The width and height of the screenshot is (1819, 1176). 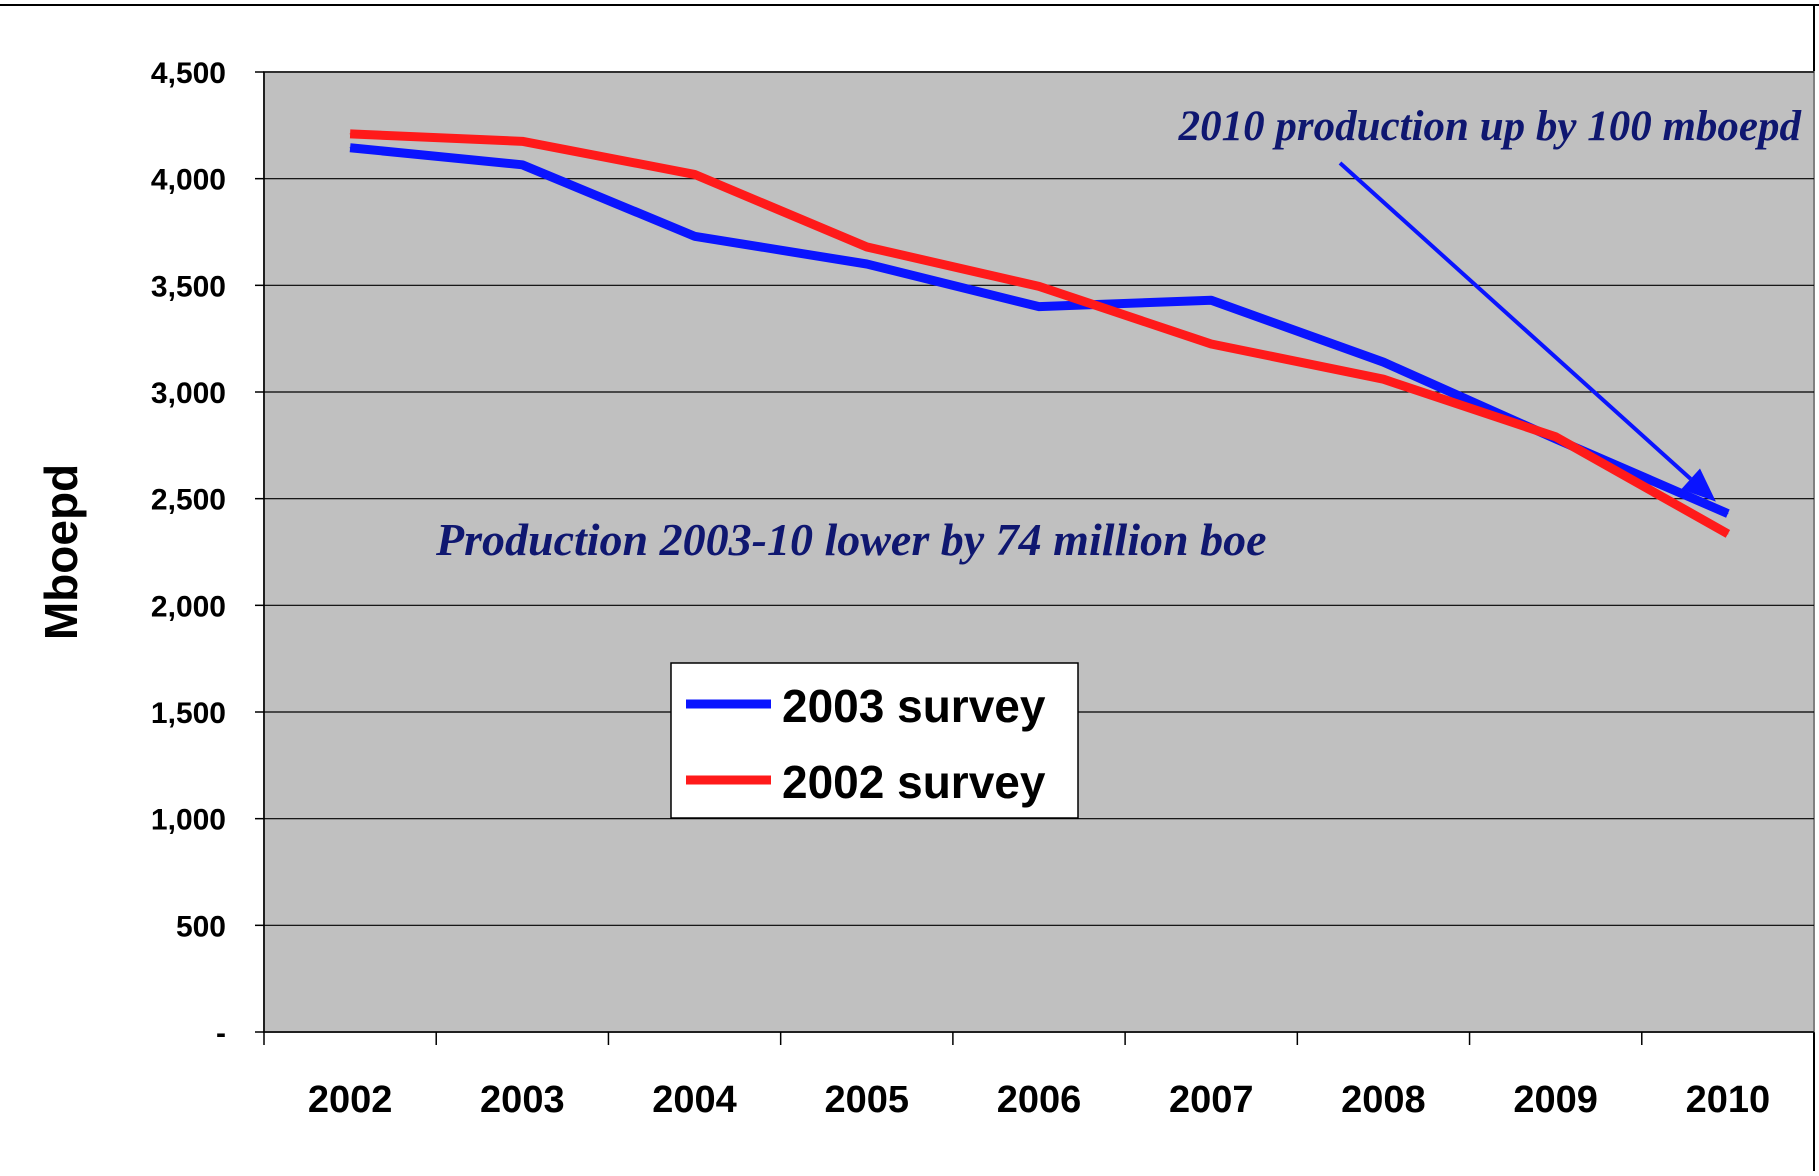 I want to click on x-tick-label: 2004, so click(x=694, y=1100).